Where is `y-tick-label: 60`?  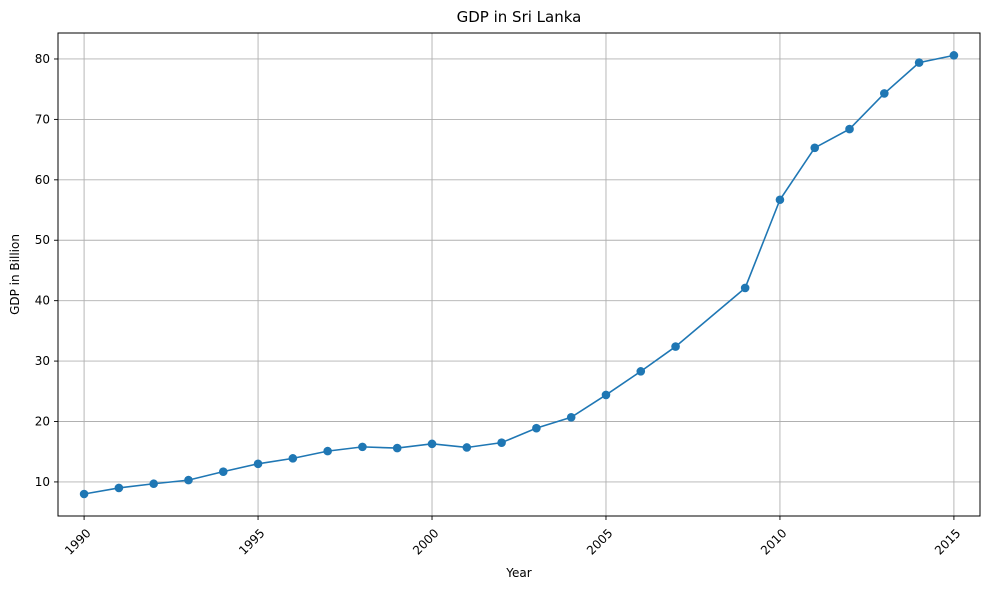
y-tick-label: 60 is located at coordinates (42, 180).